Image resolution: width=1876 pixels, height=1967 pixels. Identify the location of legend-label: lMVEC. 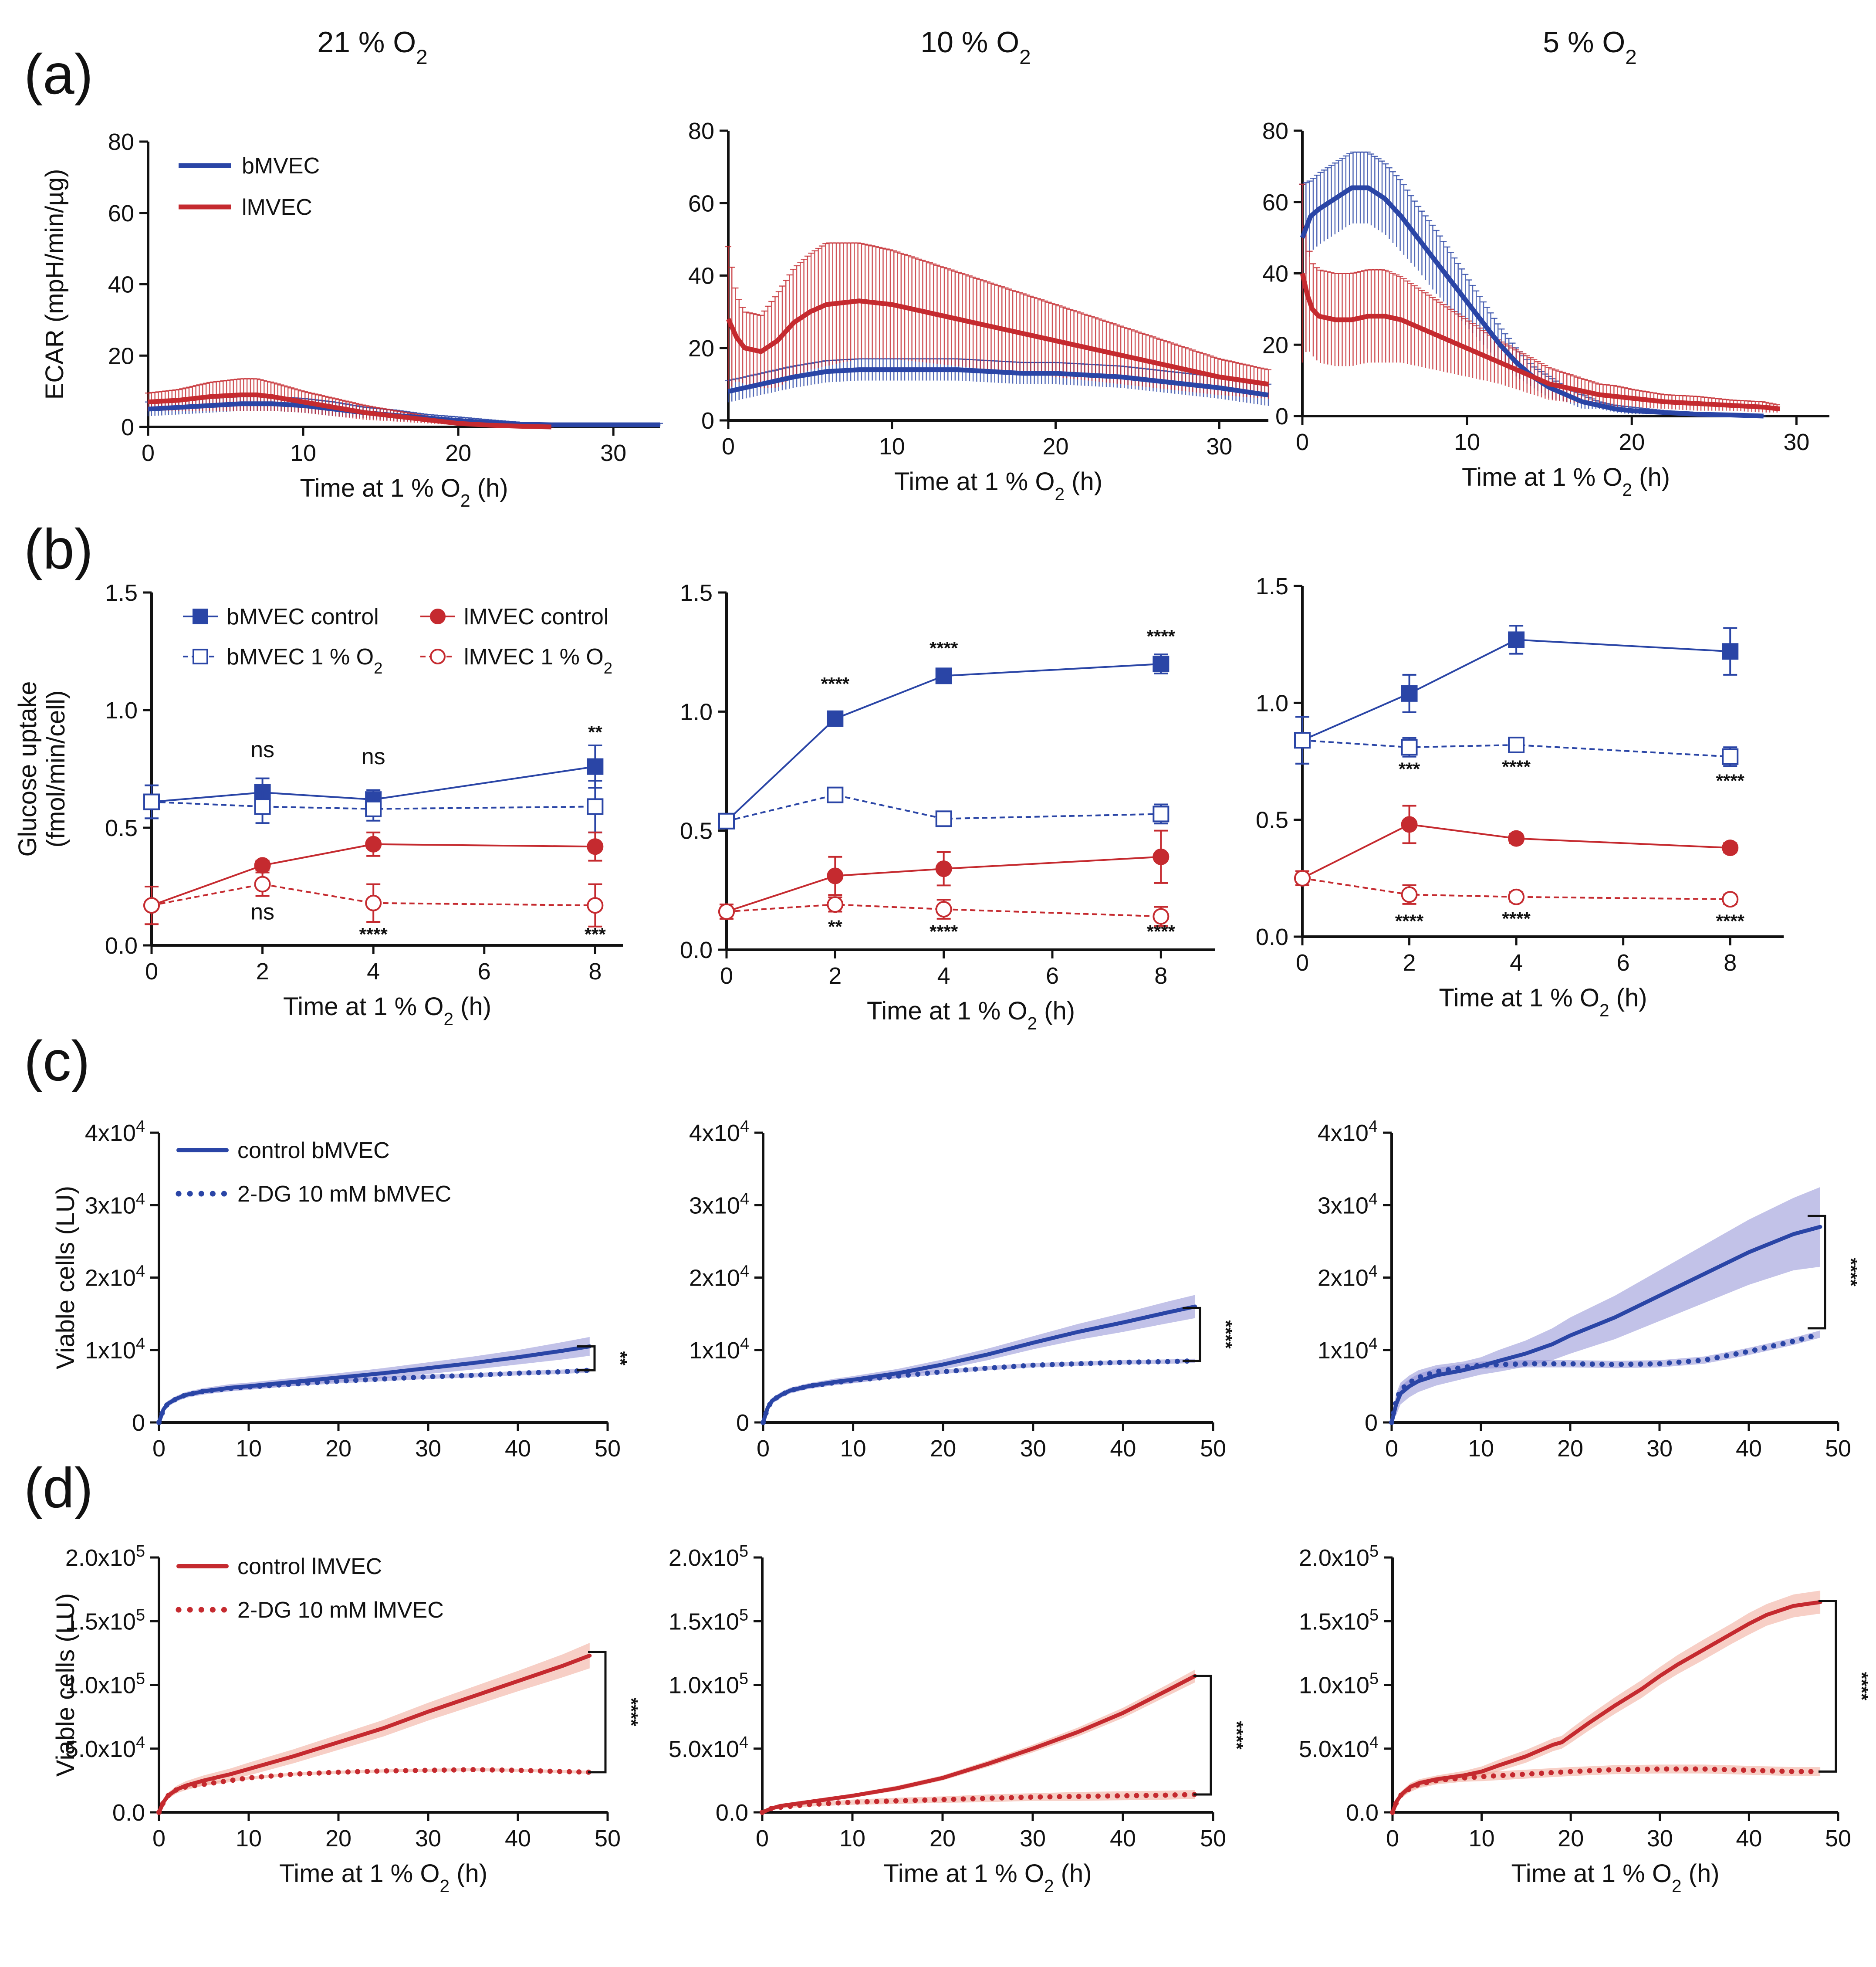
(277, 207).